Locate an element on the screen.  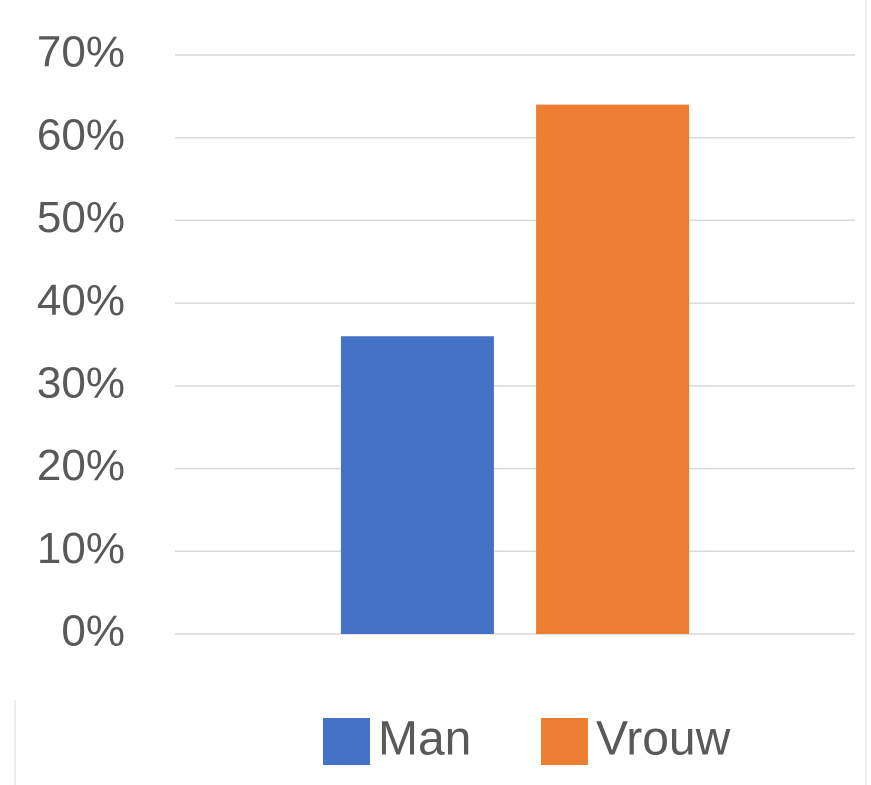
y-tick-label: 10% is located at coordinates (81, 548).